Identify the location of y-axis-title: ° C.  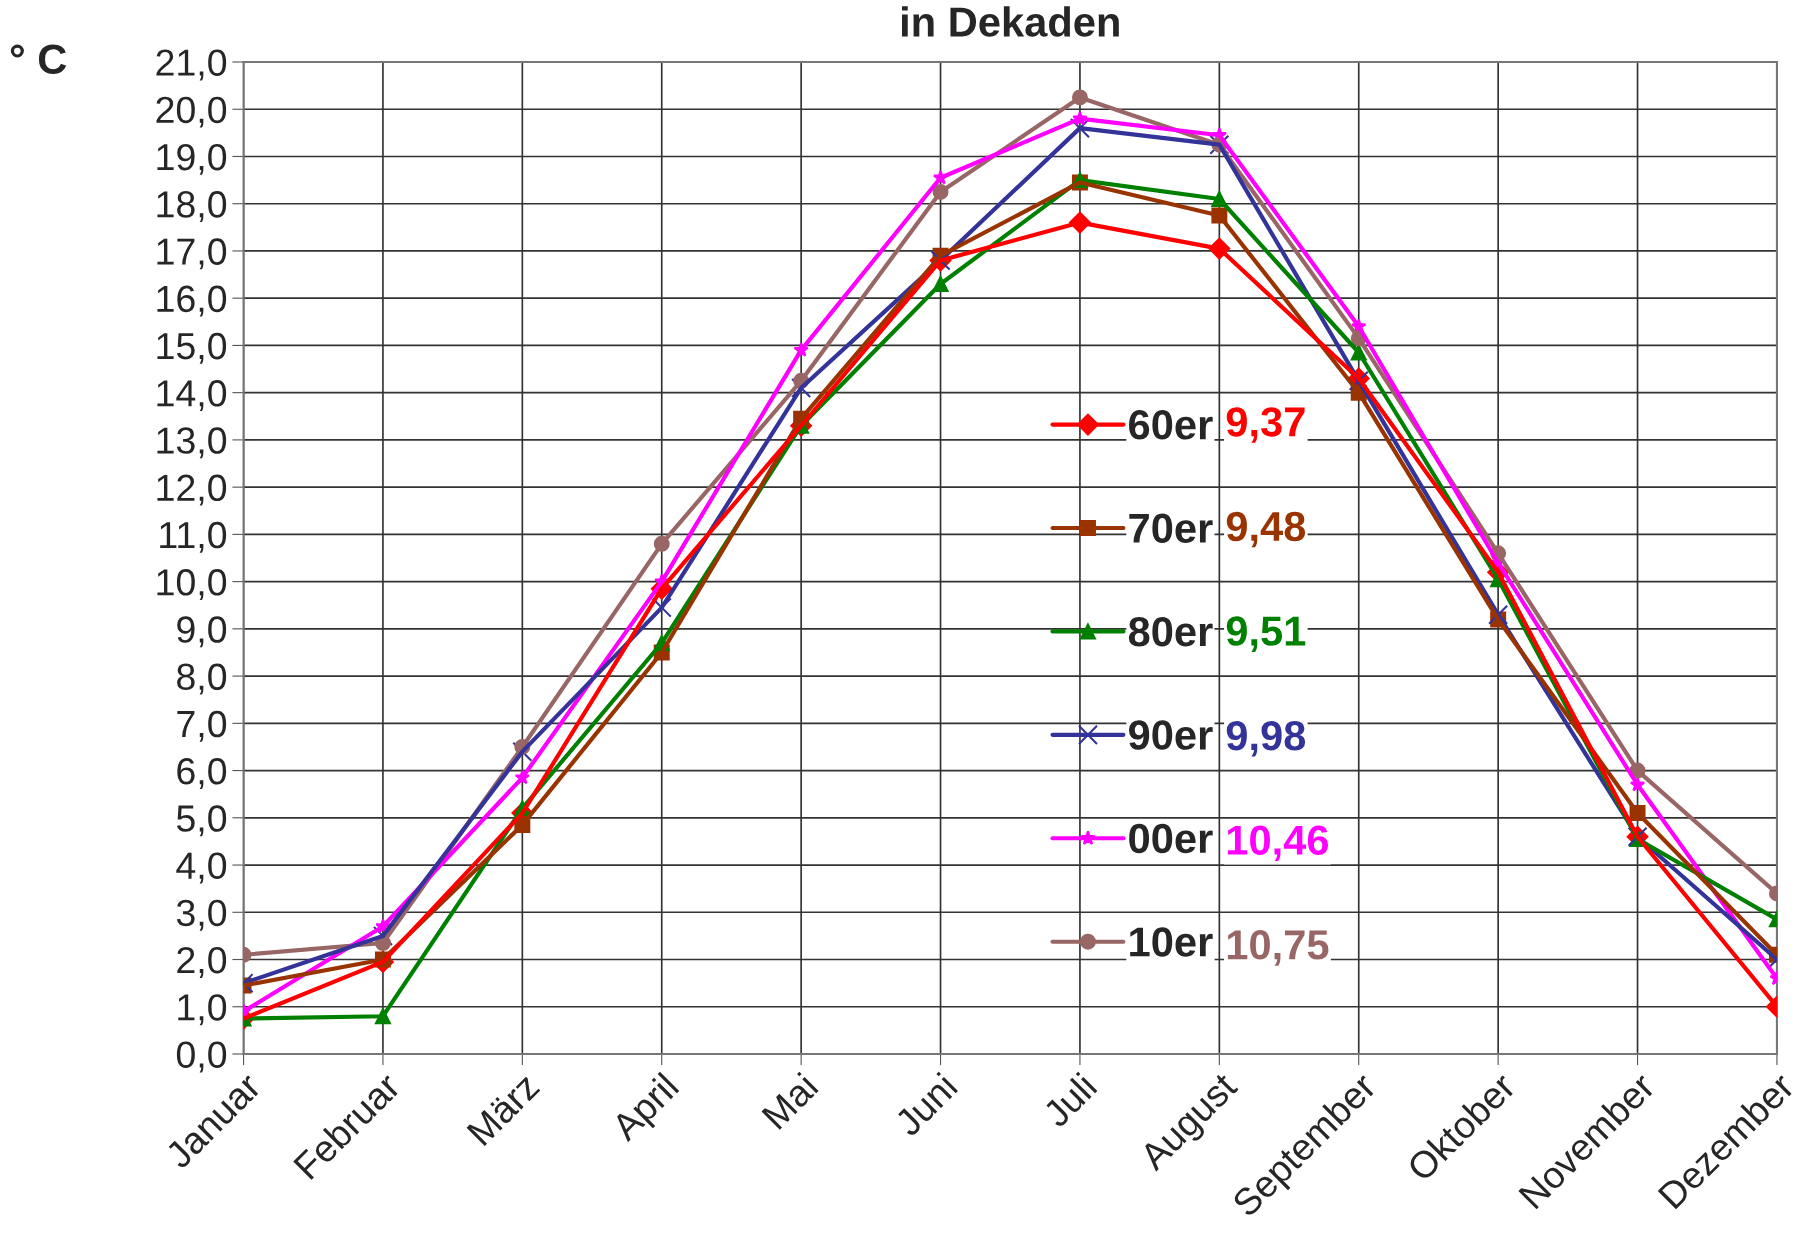
(38, 59).